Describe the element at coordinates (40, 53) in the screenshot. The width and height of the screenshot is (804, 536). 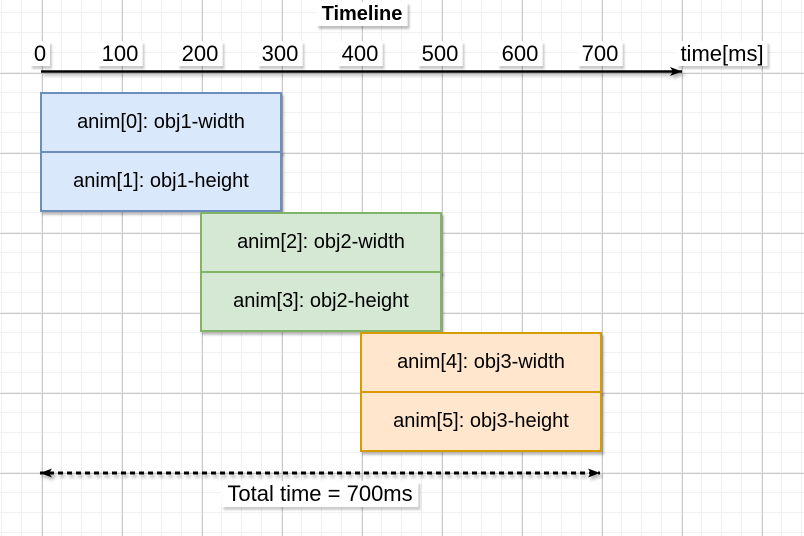
I see `axis-tick-0: 0` at that location.